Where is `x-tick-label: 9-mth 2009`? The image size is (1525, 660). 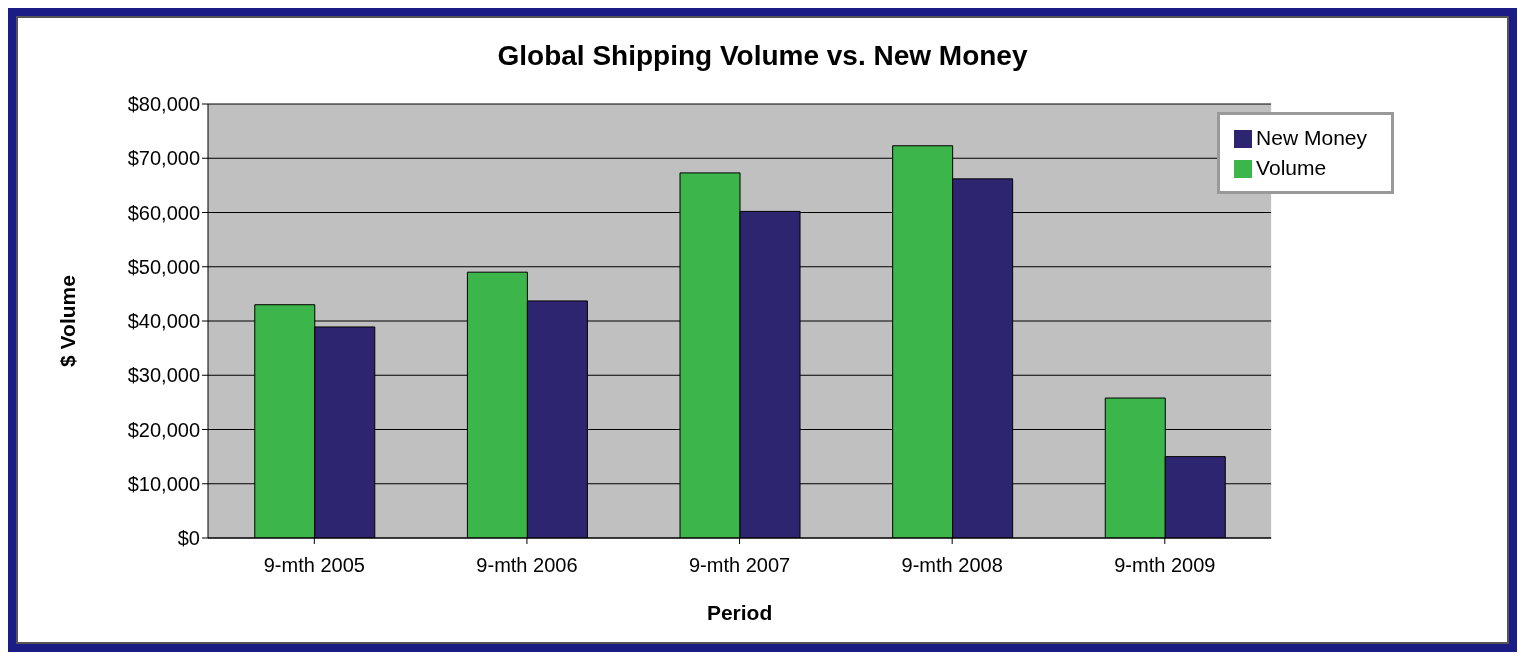
x-tick-label: 9-mth 2009 is located at coordinates (1165, 565).